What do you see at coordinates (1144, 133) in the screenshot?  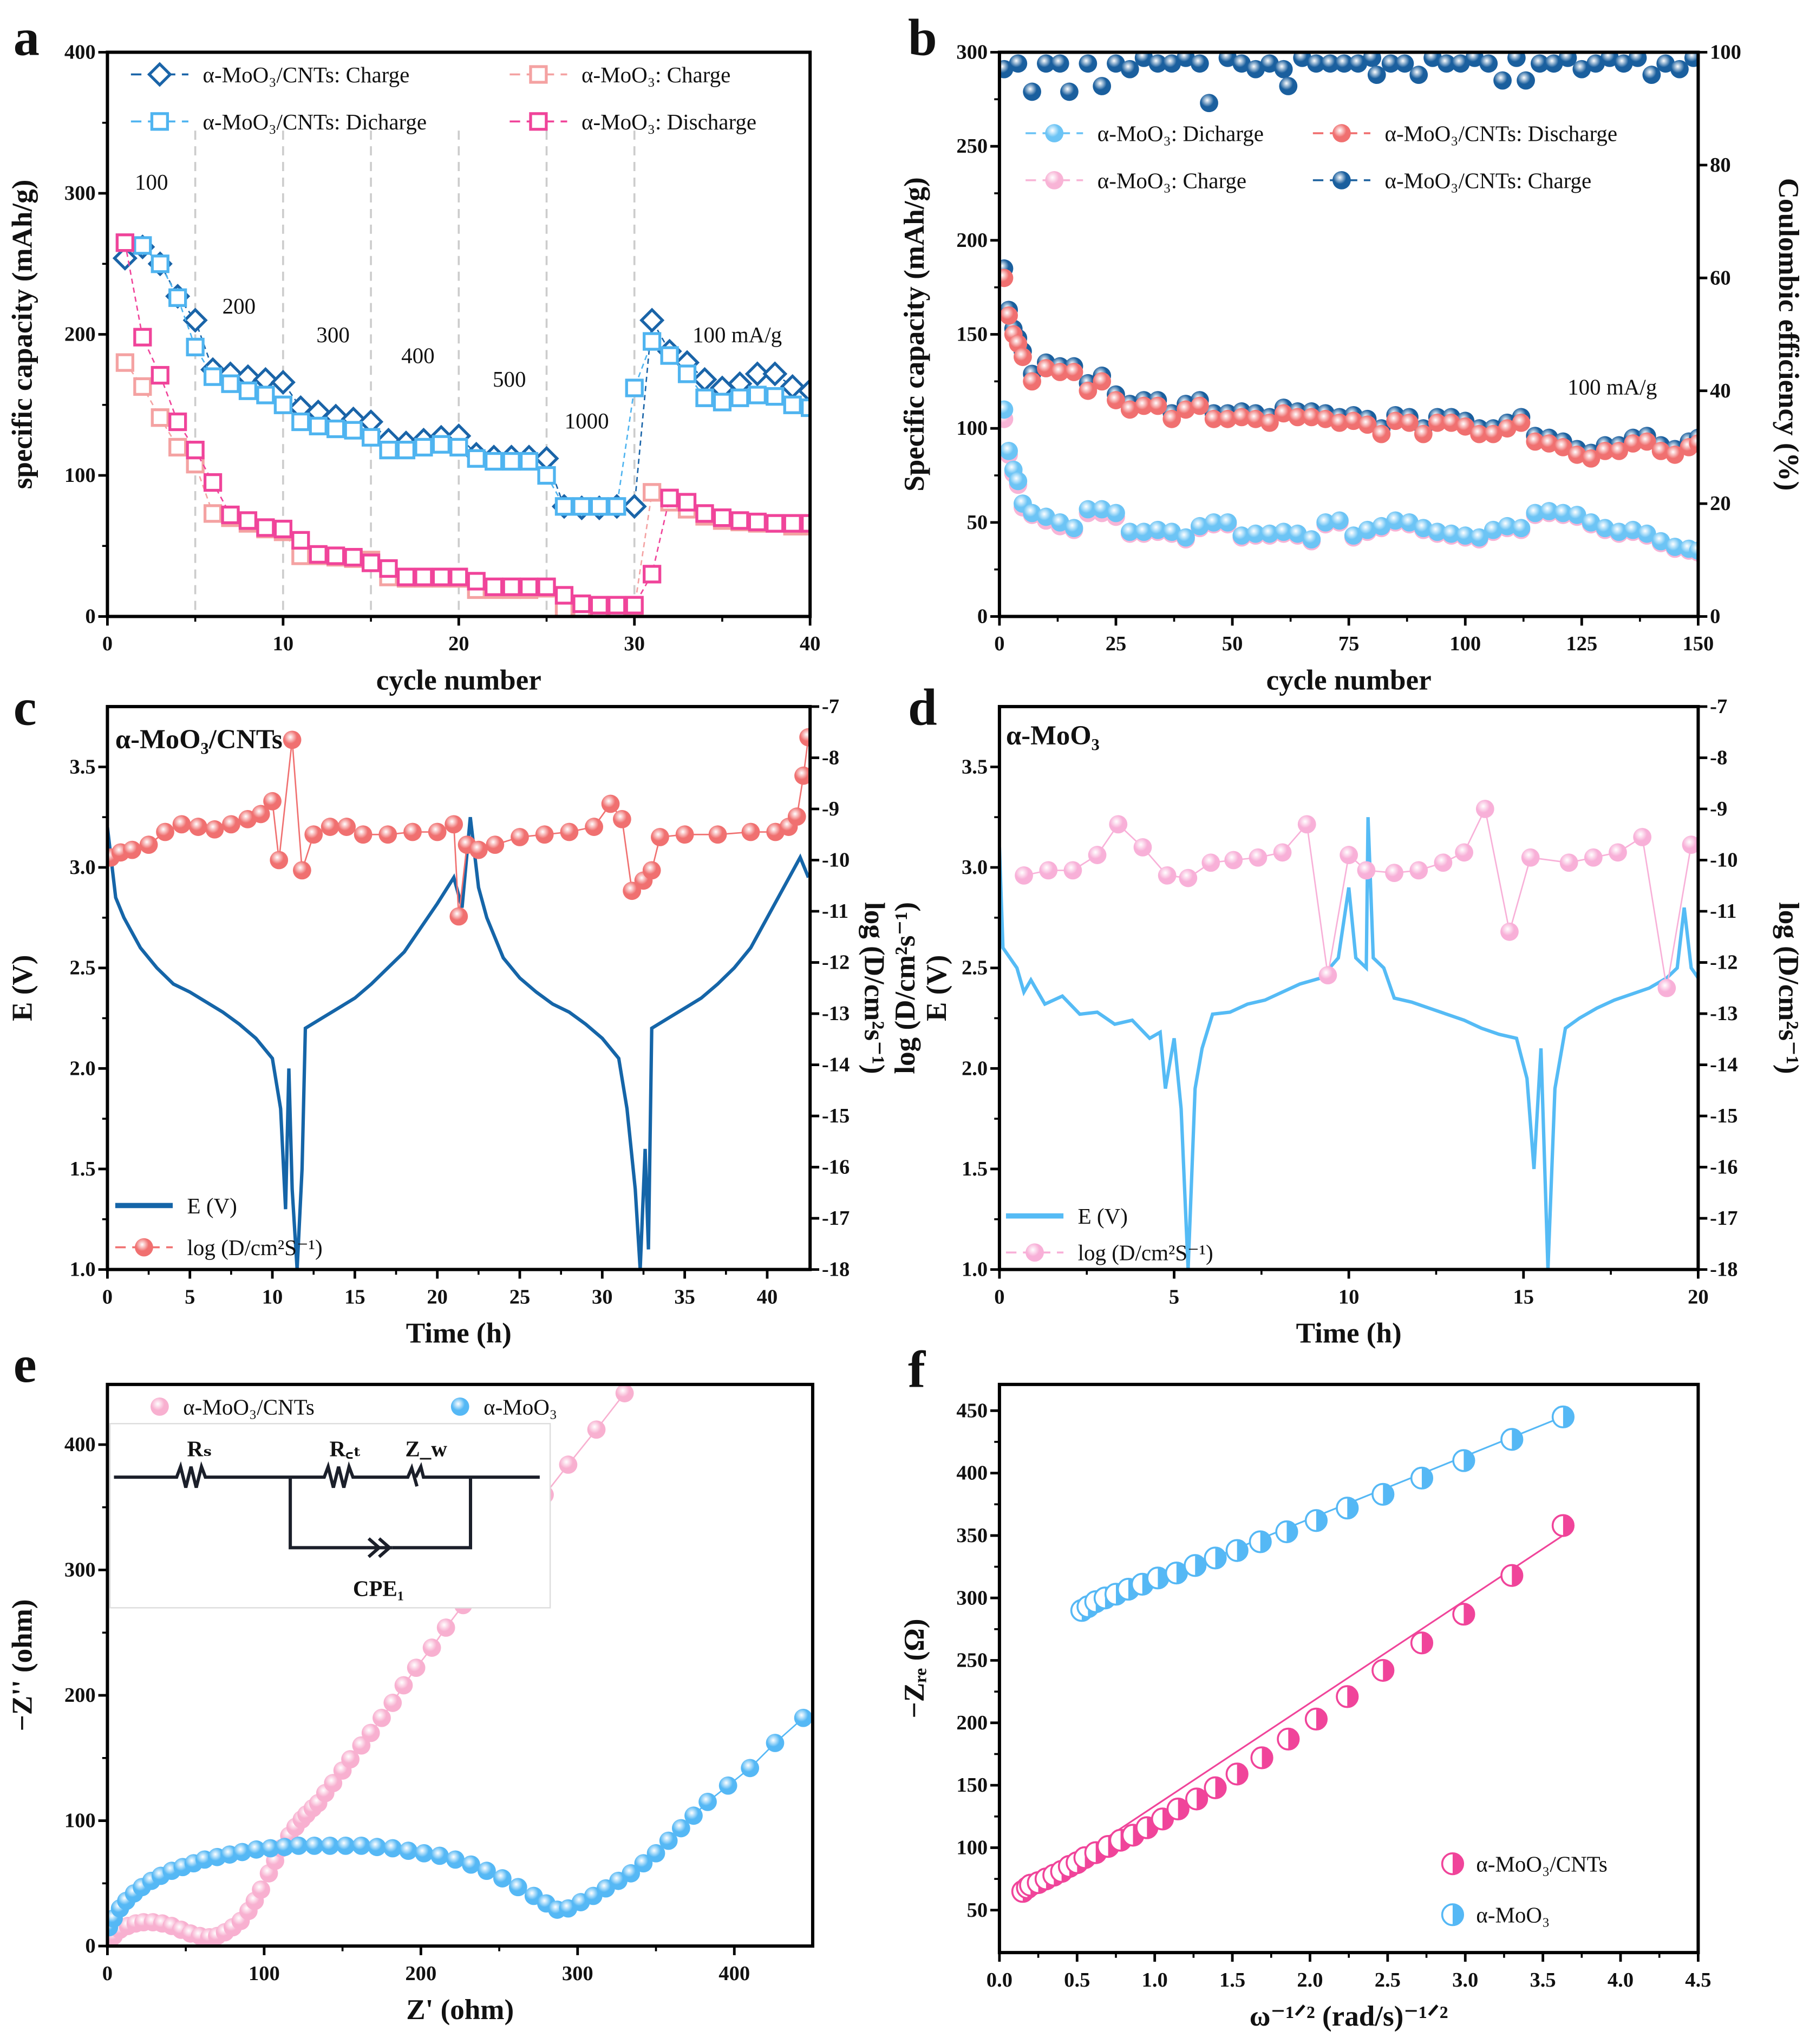 I see `legend-item: α-MoO₃: Dicharge` at bounding box center [1144, 133].